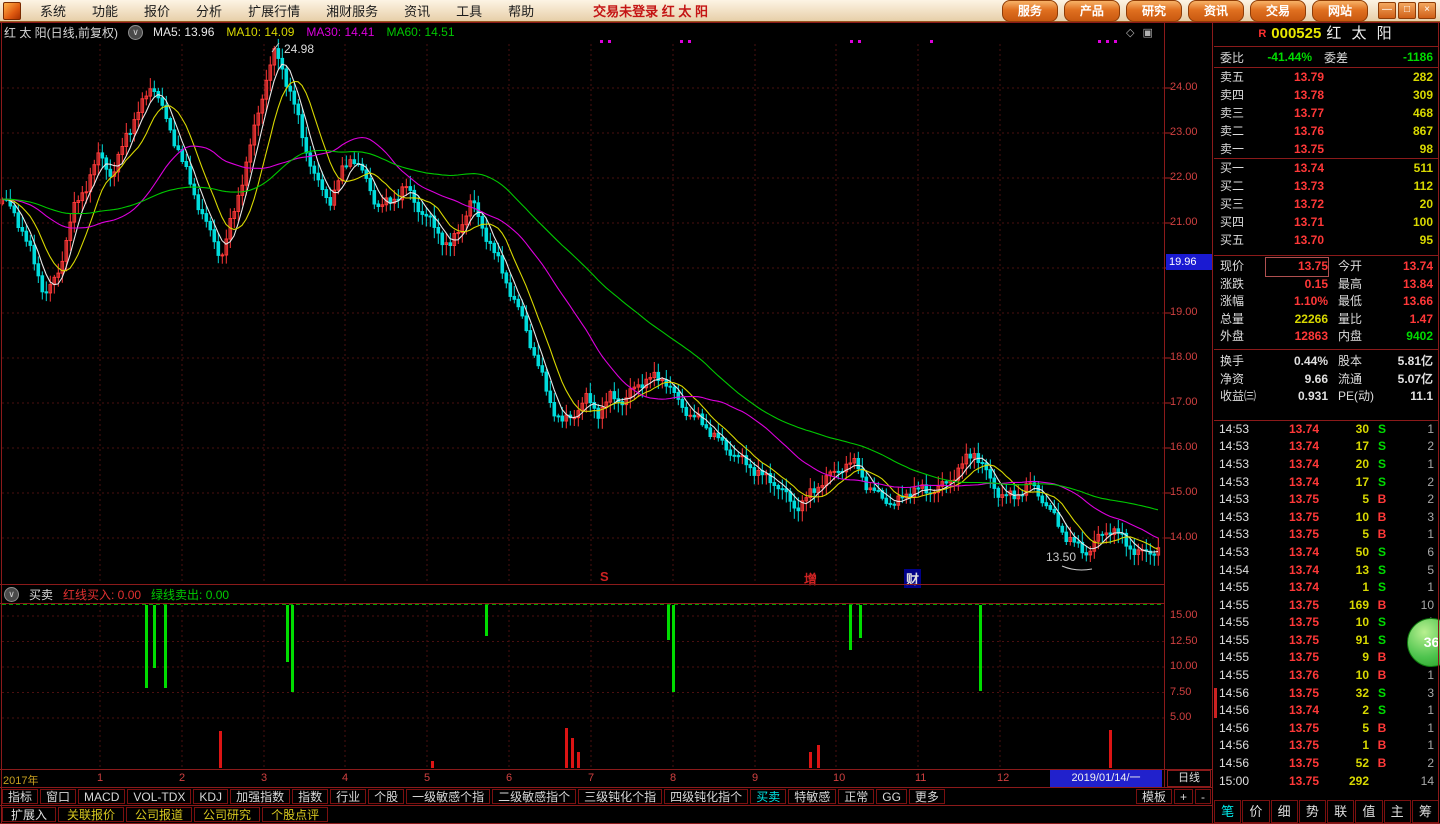 This screenshot has height=824, width=1440. I want to click on menu-item: 系统, so click(53, 11).